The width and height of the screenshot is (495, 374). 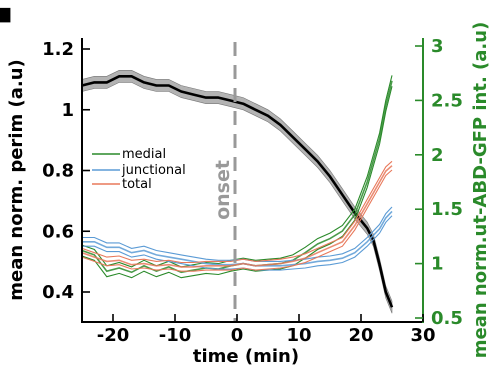 What do you see at coordinates (153, 170) in the screenshot?
I see `legend-label-junctional: junctional` at bounding box center [153, 170].